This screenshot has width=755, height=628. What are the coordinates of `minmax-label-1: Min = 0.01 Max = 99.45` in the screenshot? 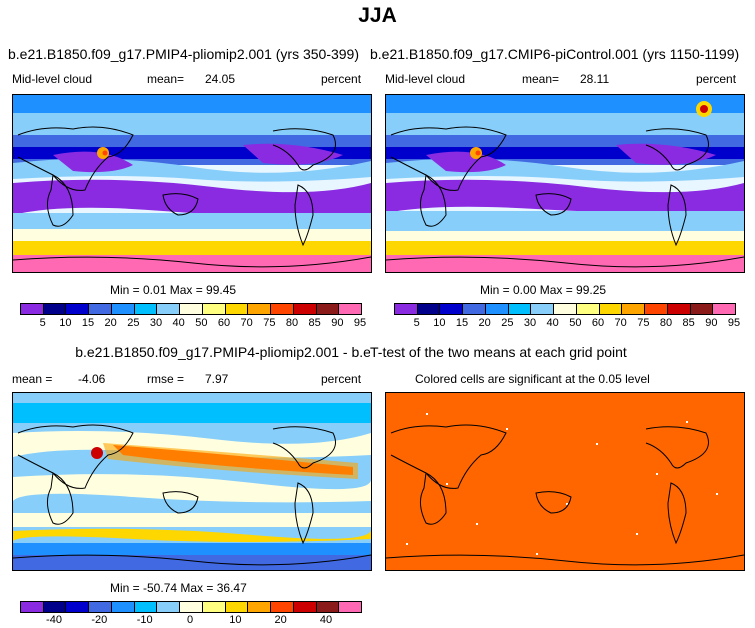 It's located at (173, 290).